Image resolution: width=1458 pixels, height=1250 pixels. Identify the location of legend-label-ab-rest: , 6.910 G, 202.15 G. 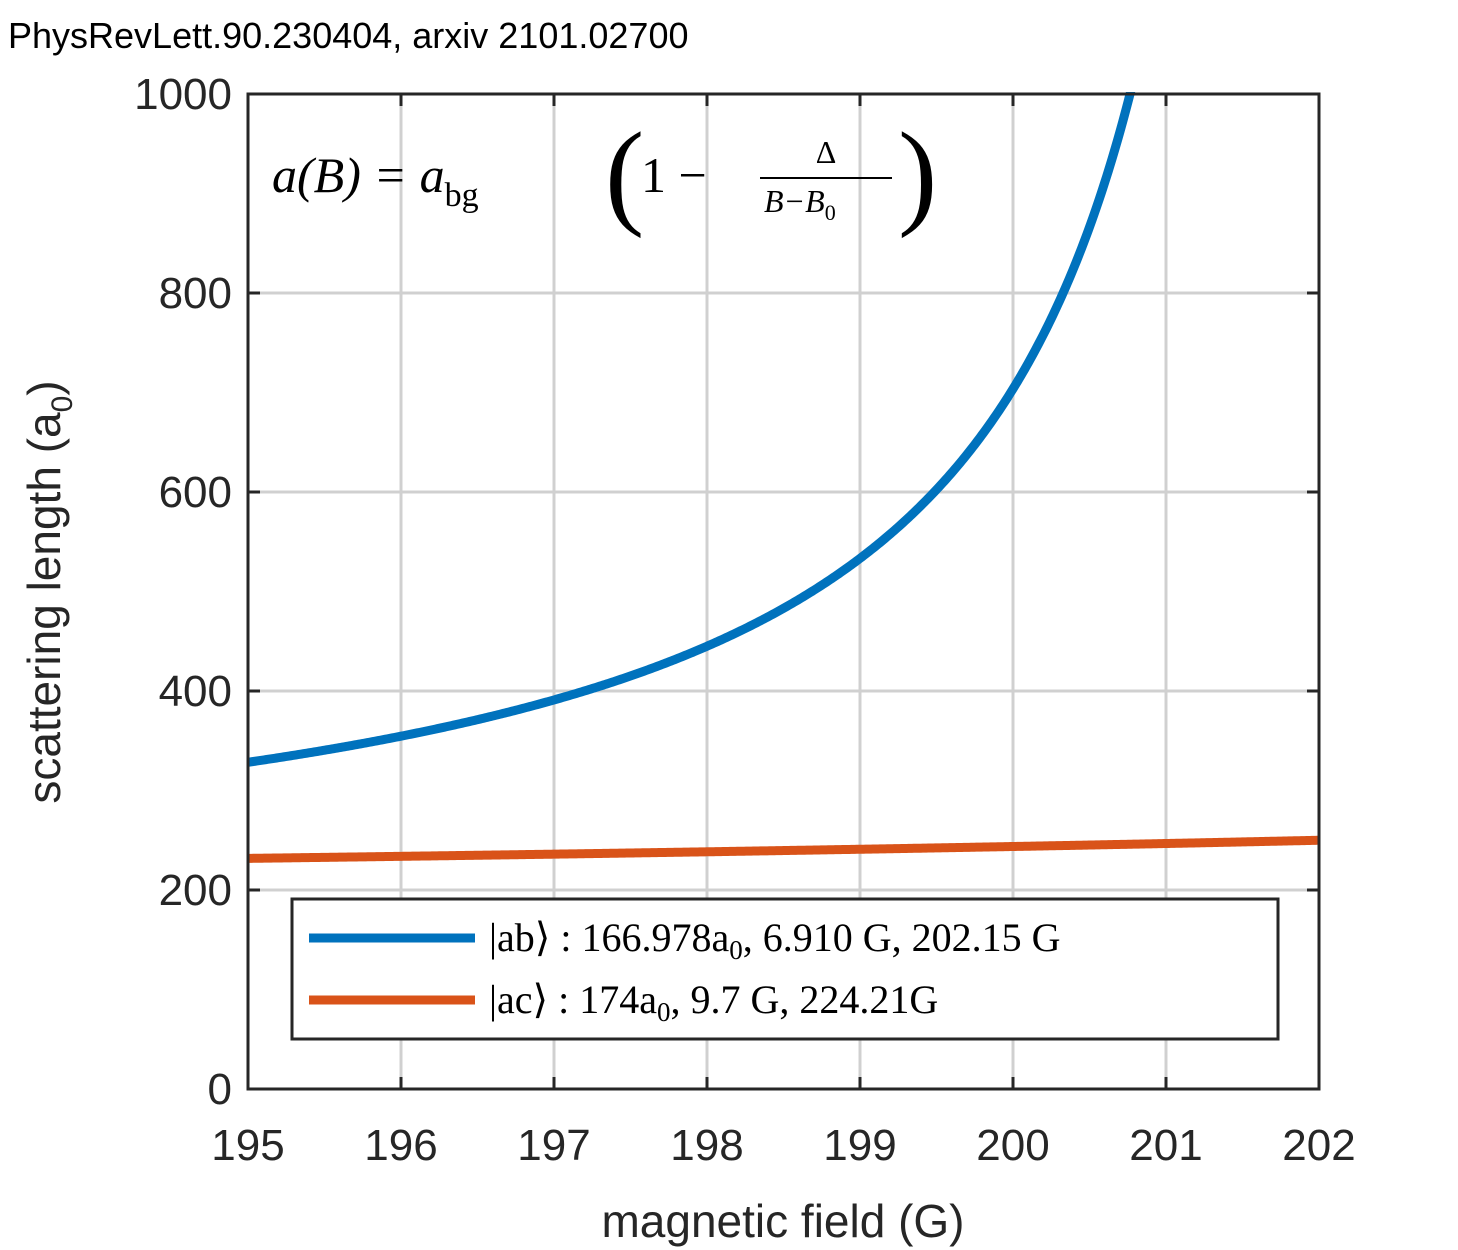
(902, 937).